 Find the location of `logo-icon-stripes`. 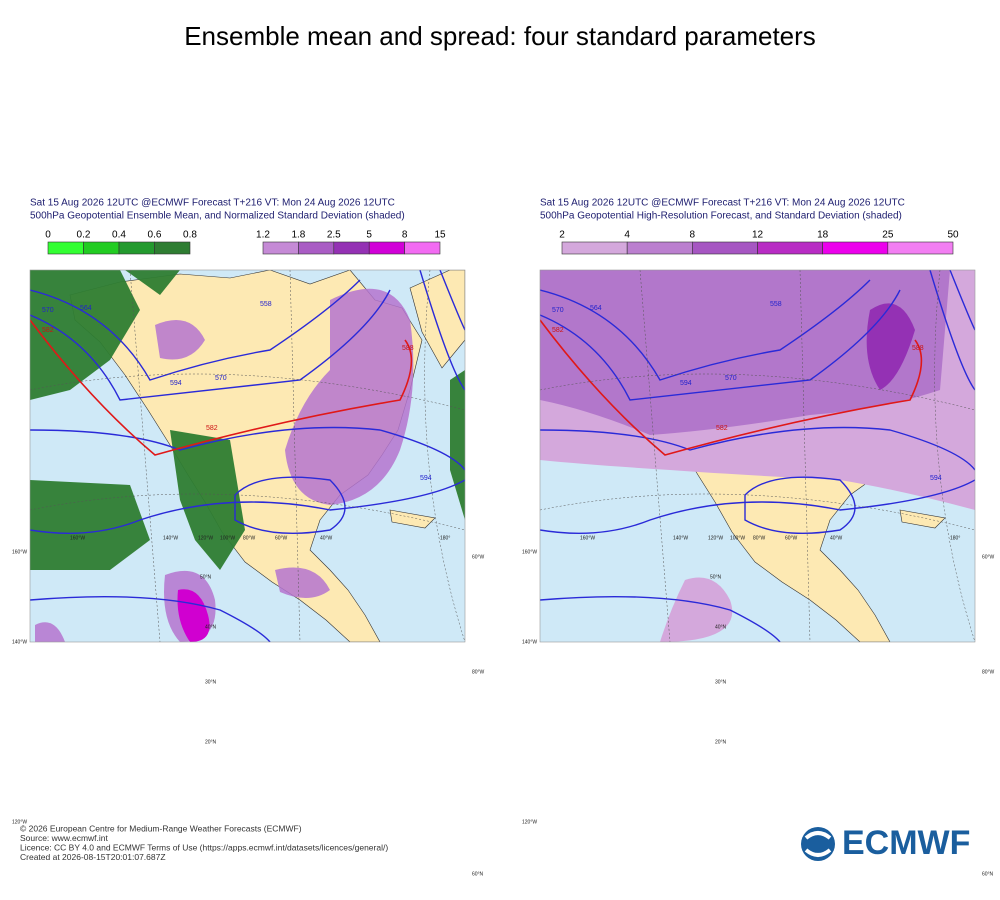

logo-icon-stripes is located at coordinates (818, 844).